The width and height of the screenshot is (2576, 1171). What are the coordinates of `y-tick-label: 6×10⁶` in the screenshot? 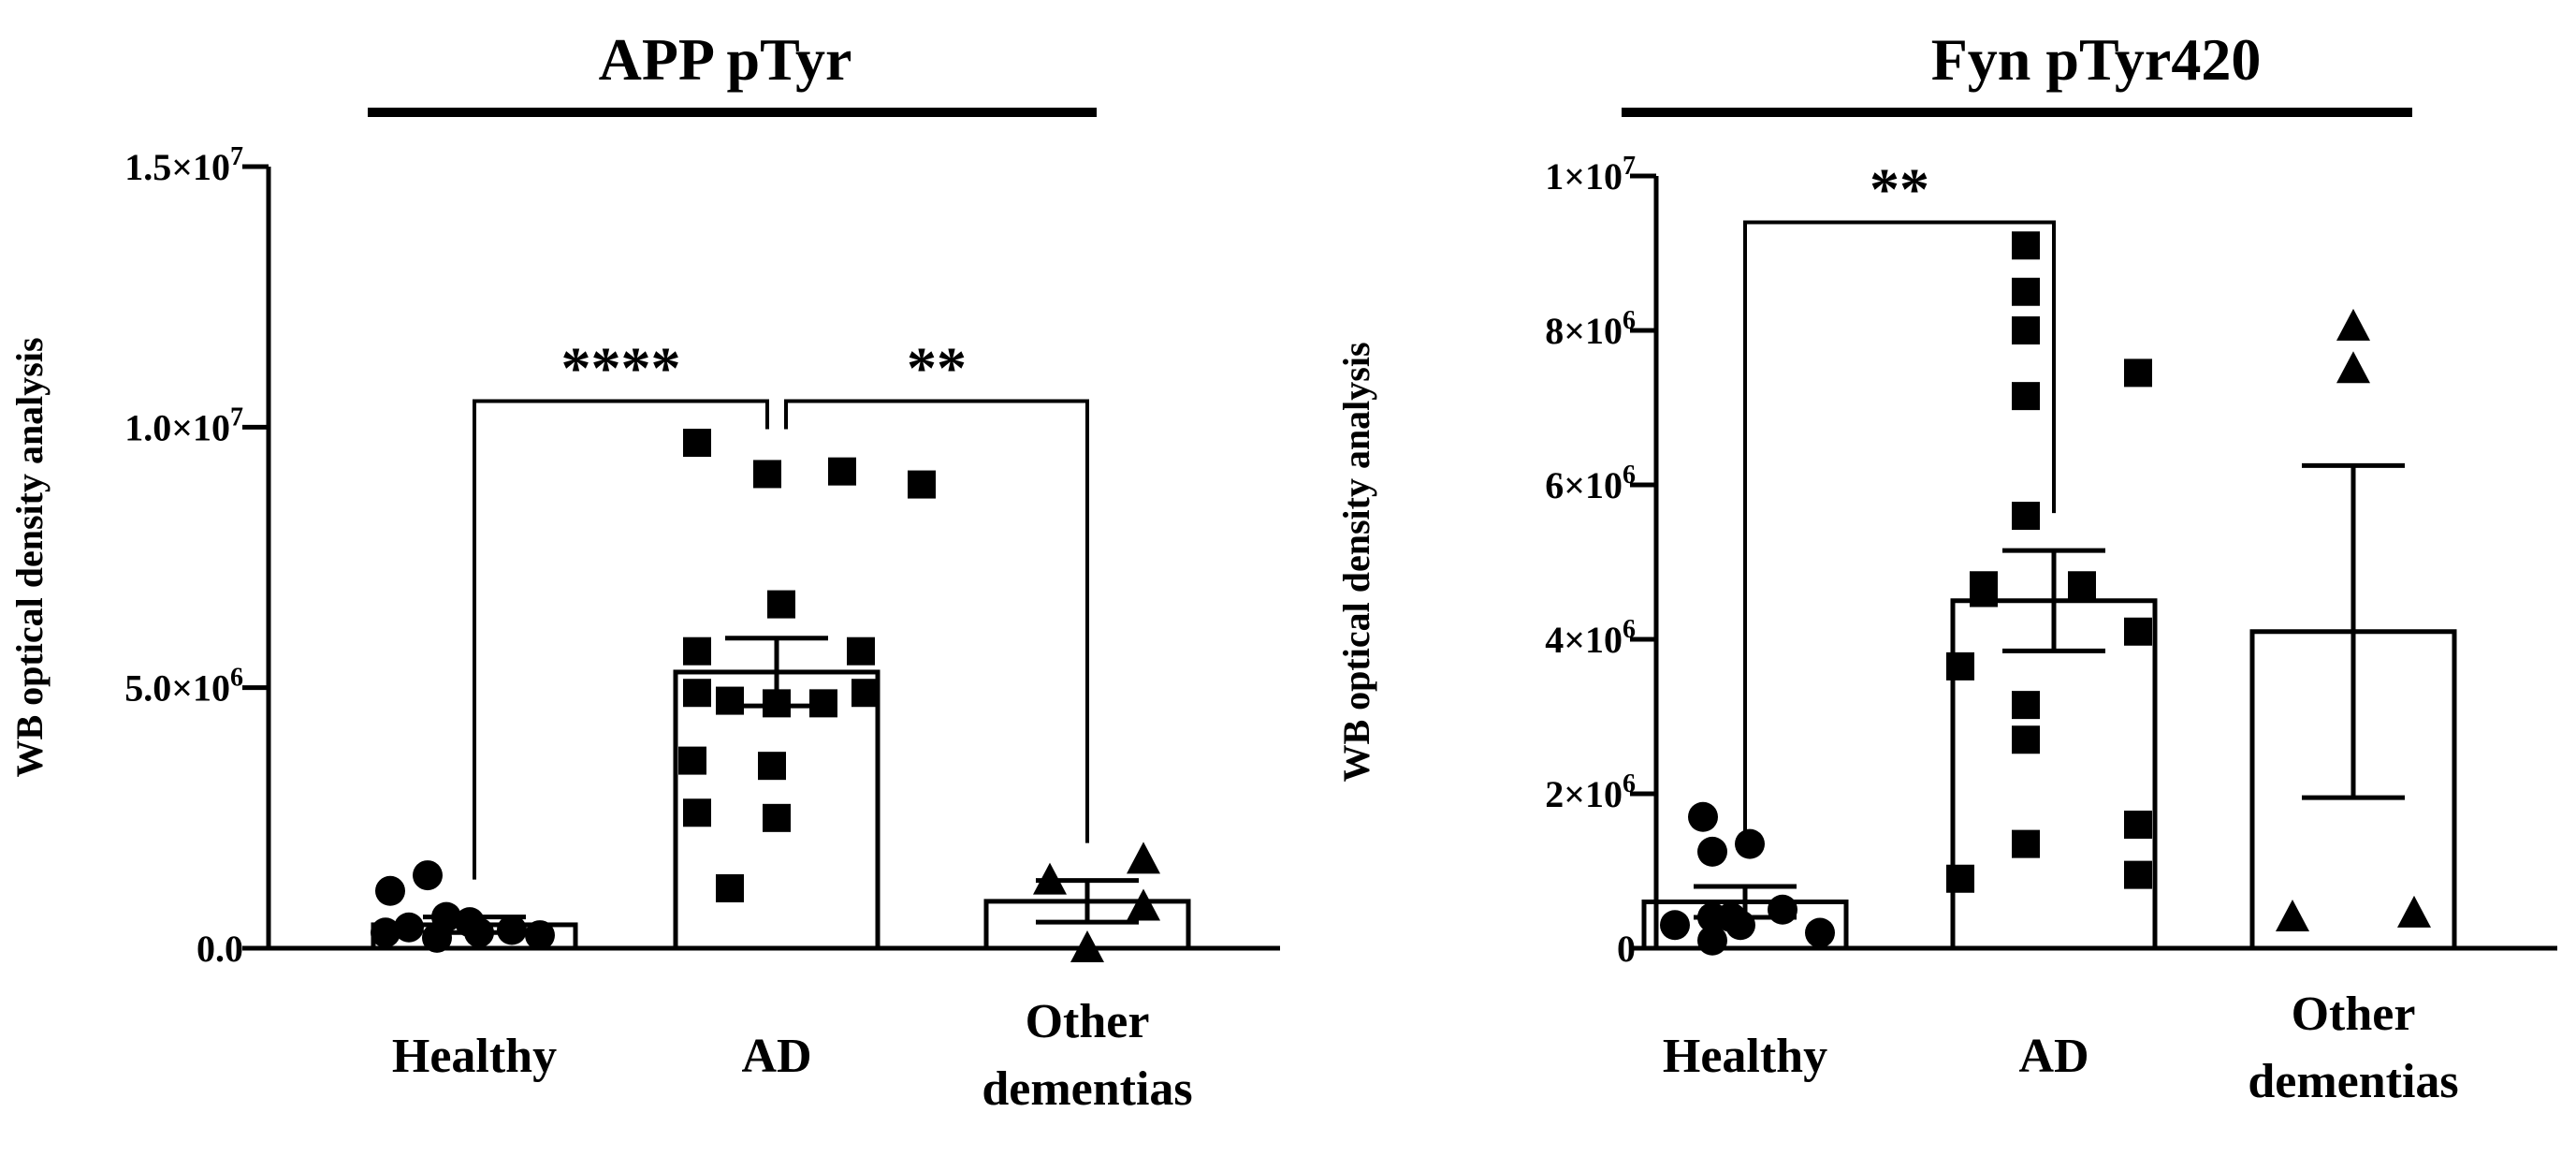 It's located at (1590, 484).